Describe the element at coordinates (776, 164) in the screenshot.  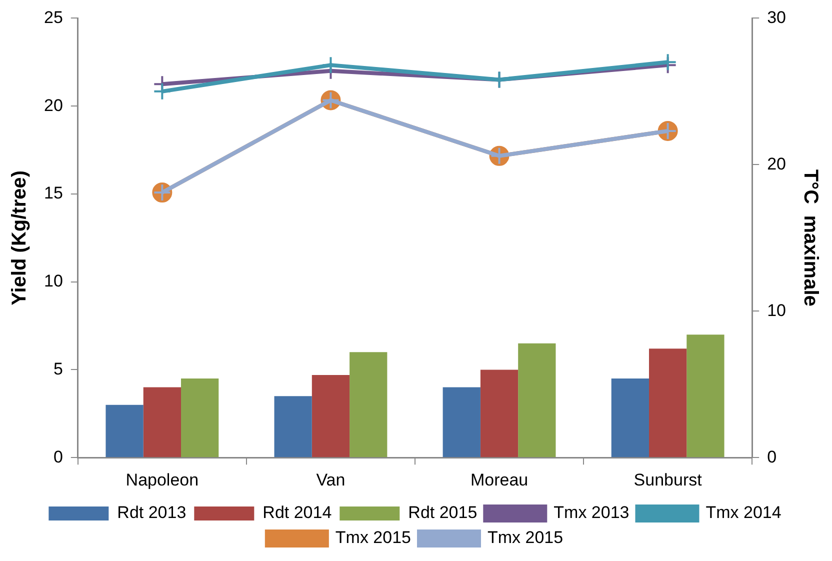
I see `y2-tick-label: 20` at that location.